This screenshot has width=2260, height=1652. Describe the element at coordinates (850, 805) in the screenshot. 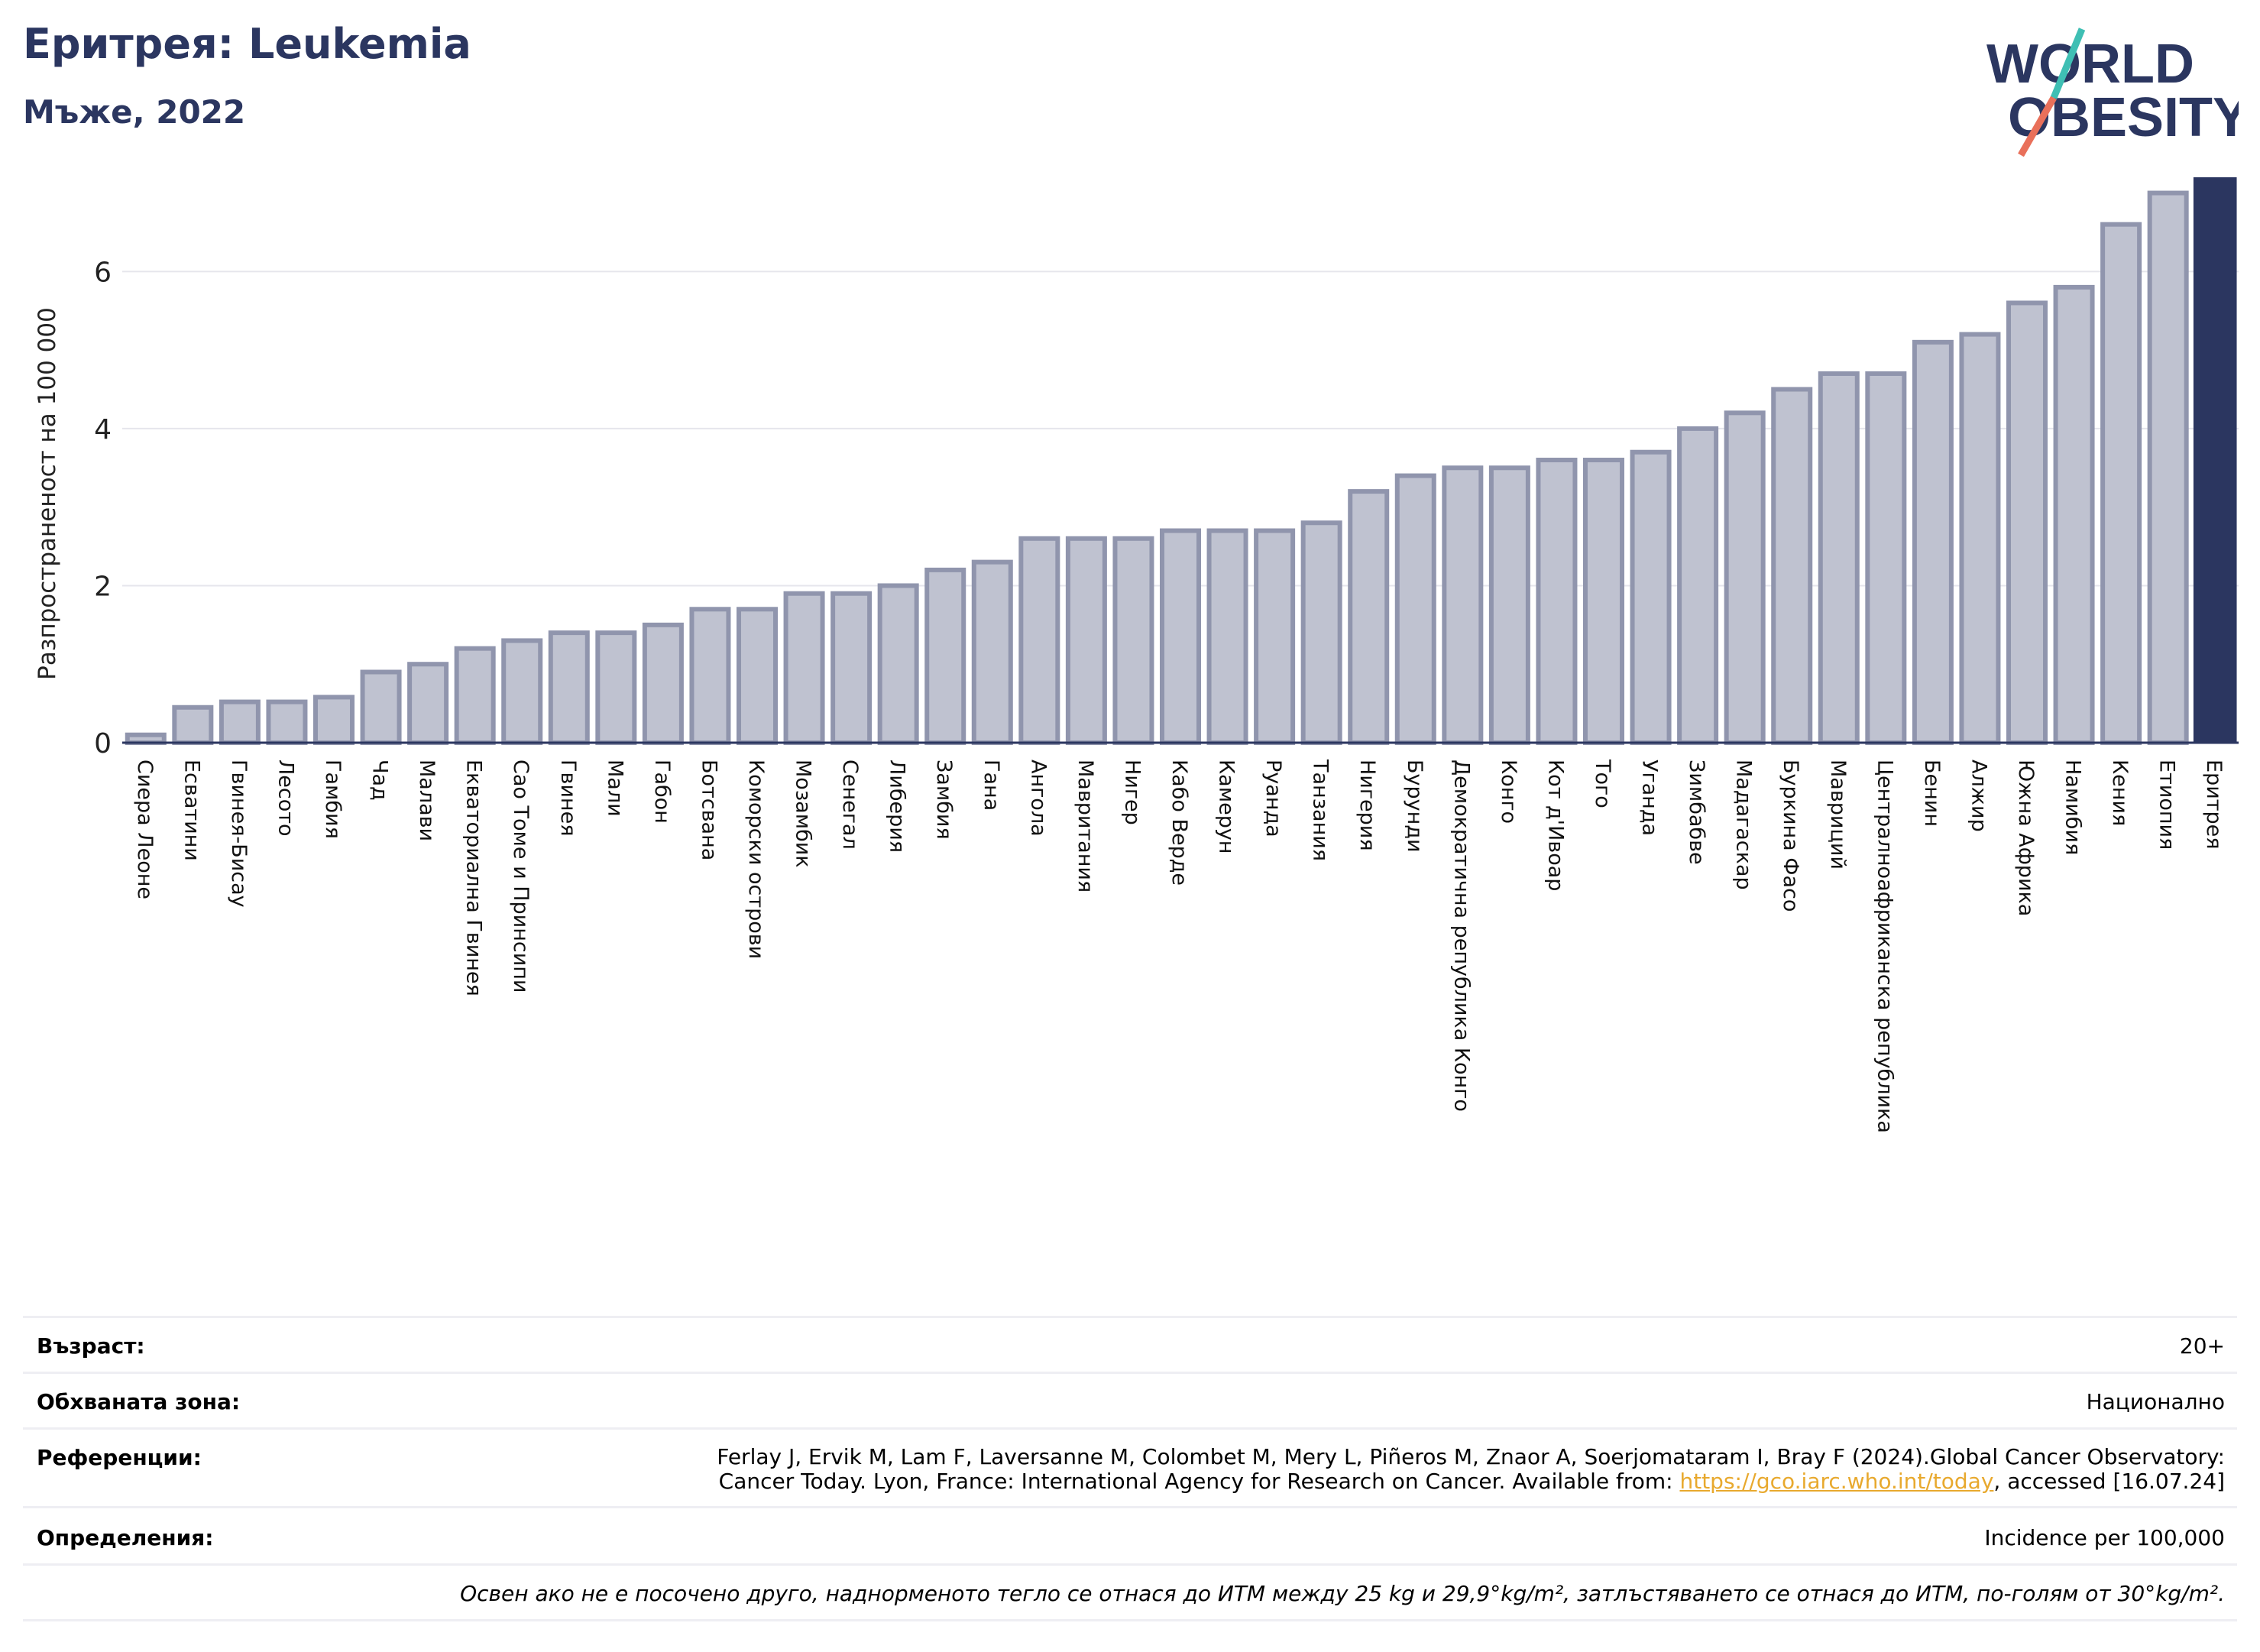

I see `x-tick-label: Сенегал` at that location.